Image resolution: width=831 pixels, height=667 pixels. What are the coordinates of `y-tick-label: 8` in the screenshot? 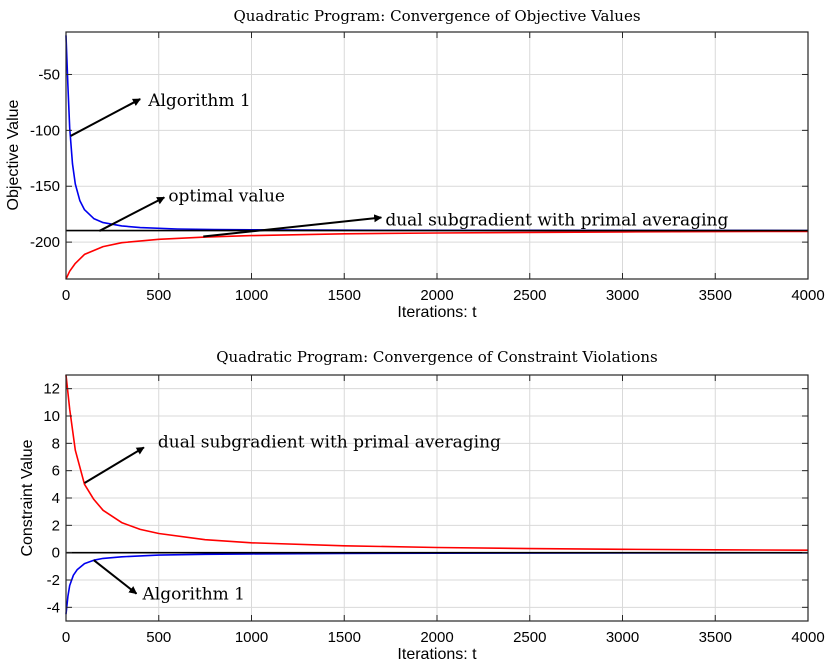 It's located at (56, 443).